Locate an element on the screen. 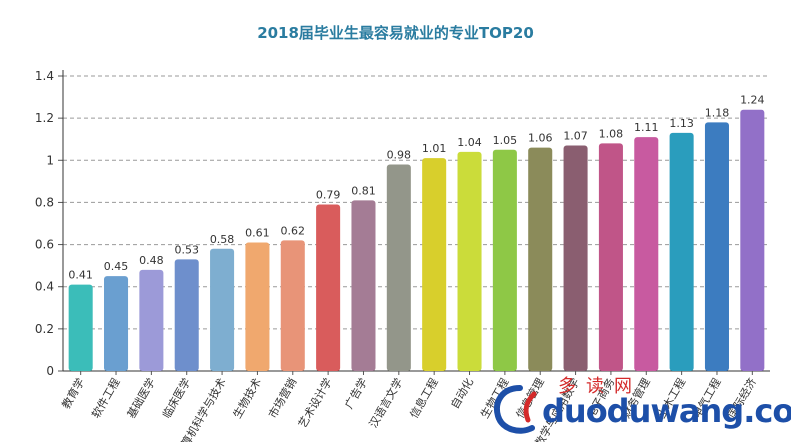 The width and height of the screenshot is (791, 442). bar-value-label: 1.18 is located at coordinates (717, 112).